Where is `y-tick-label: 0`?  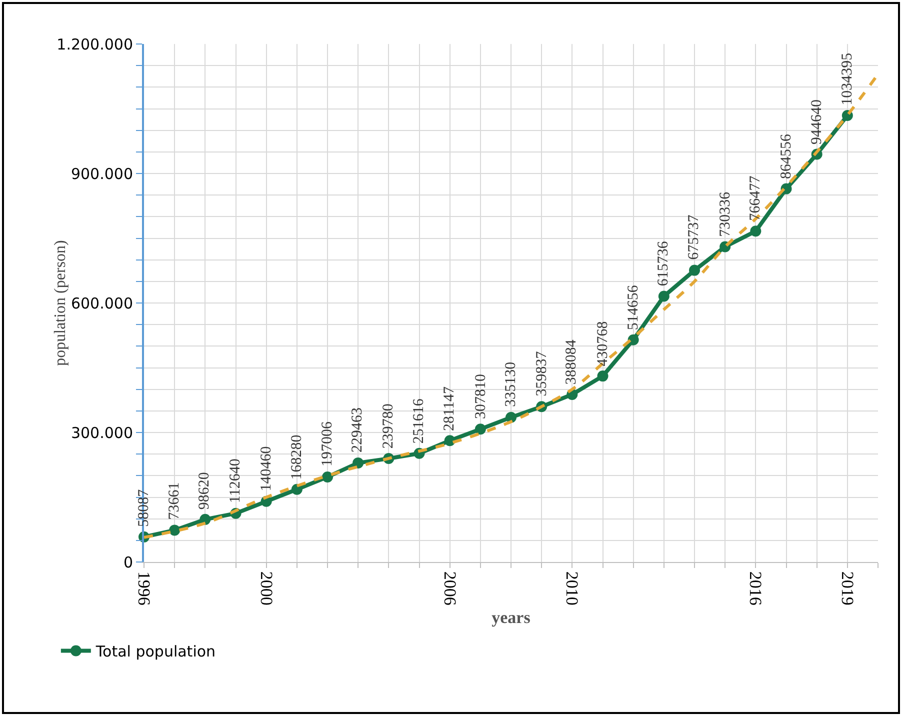
y-tick-label: 0 is located at coordinates (128, 562).